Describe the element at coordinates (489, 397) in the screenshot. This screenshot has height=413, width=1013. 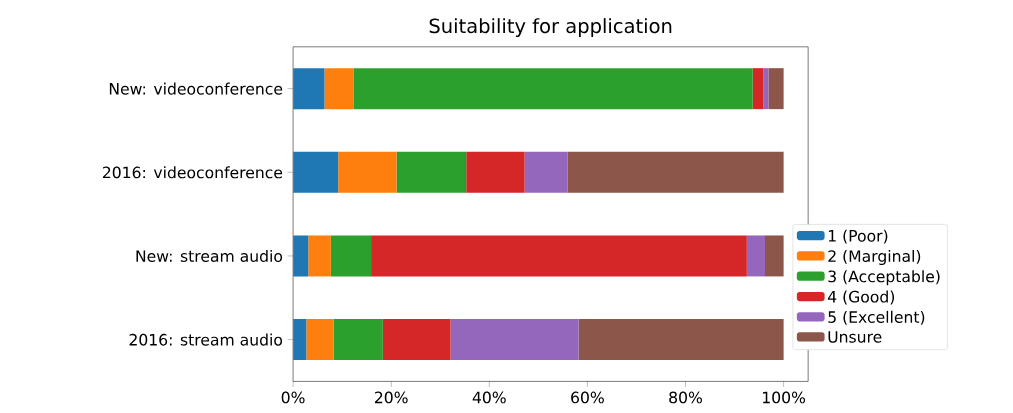
I see `x-tick-label: 40%` at that location.